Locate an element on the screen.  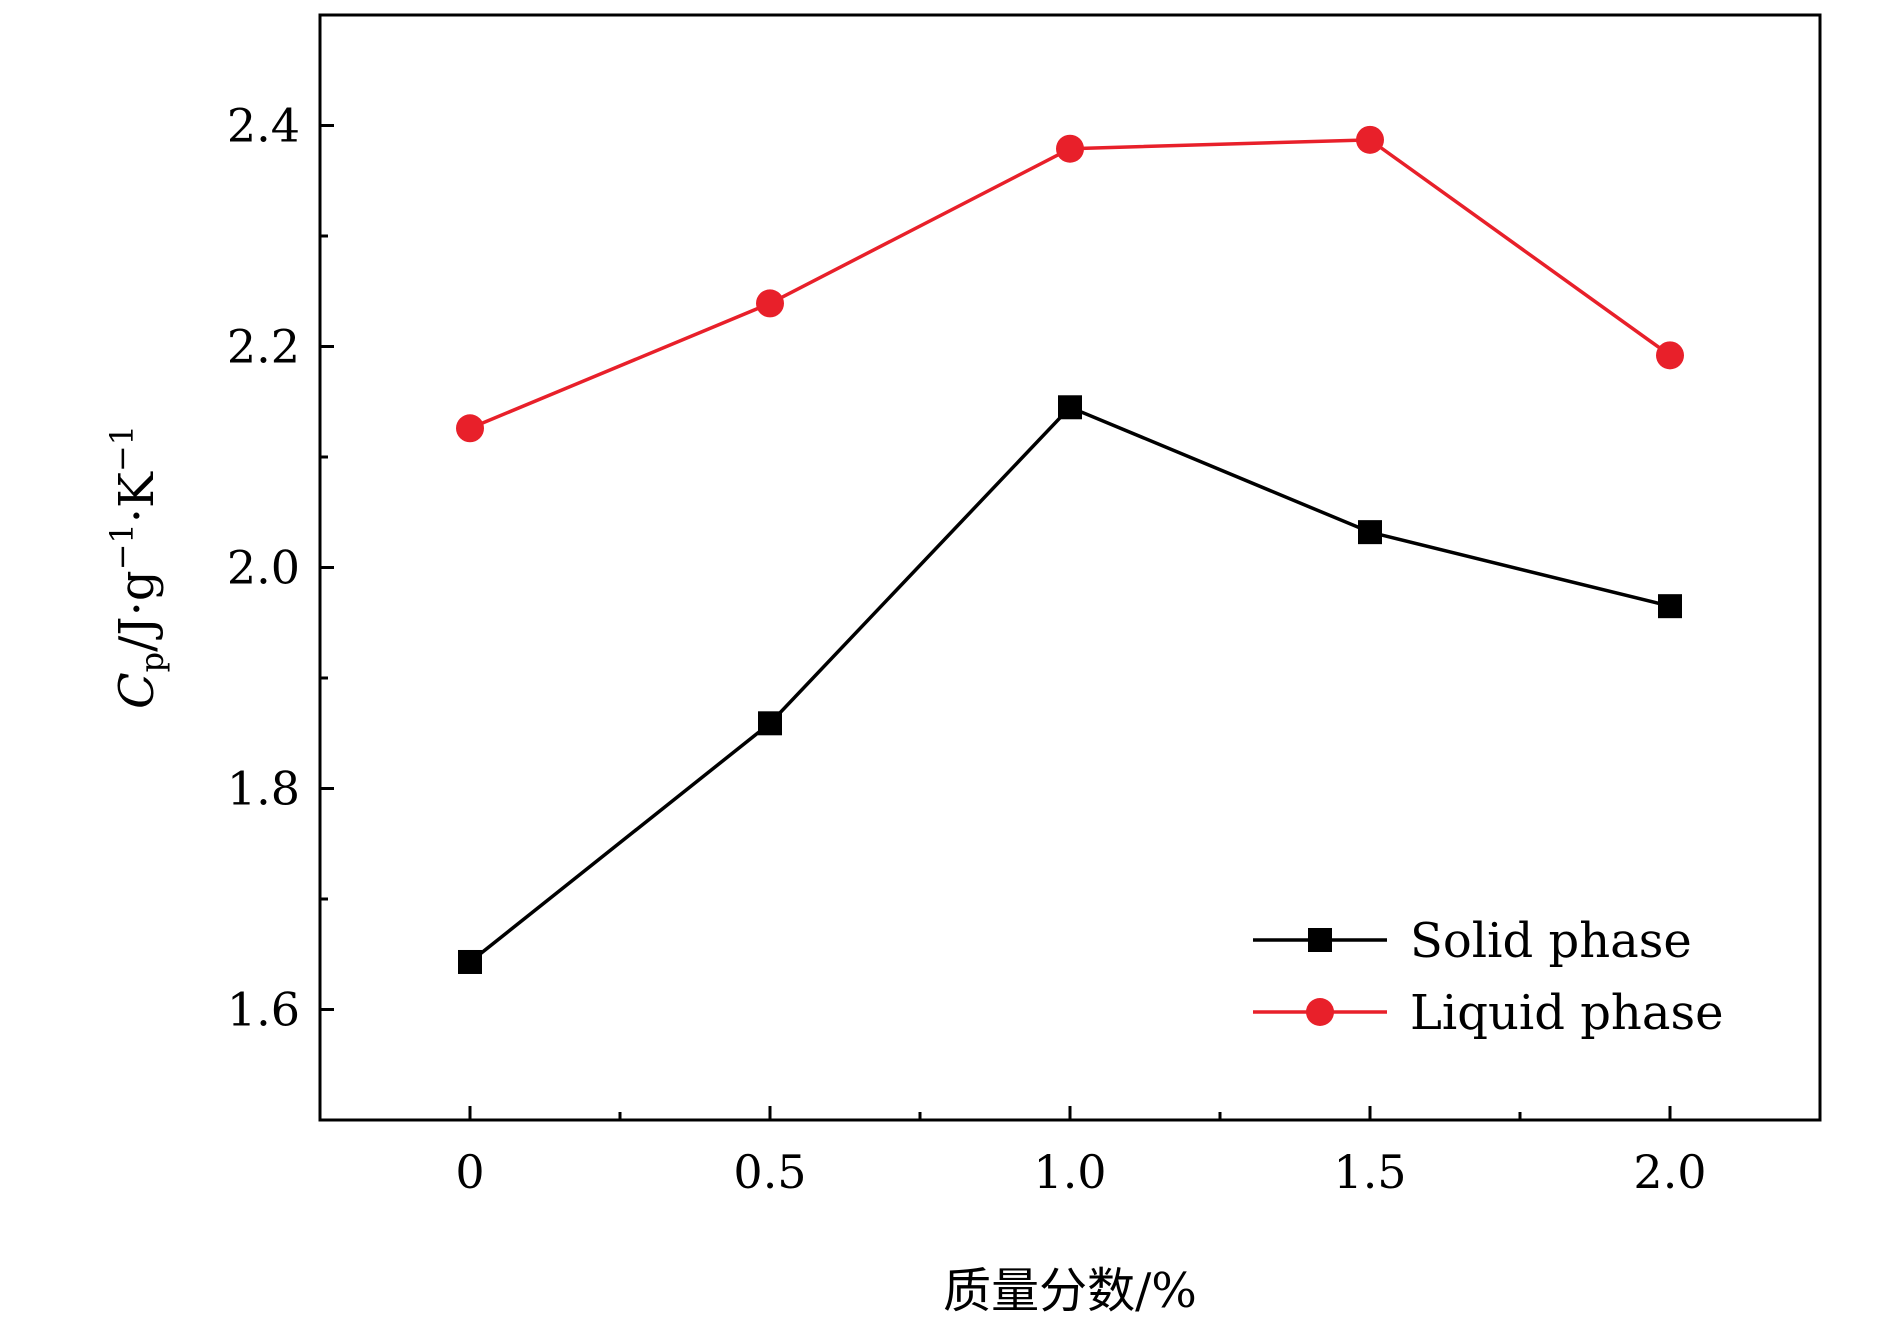
y-axis-exponent-1: −1 is located at coordinates (122, 546).